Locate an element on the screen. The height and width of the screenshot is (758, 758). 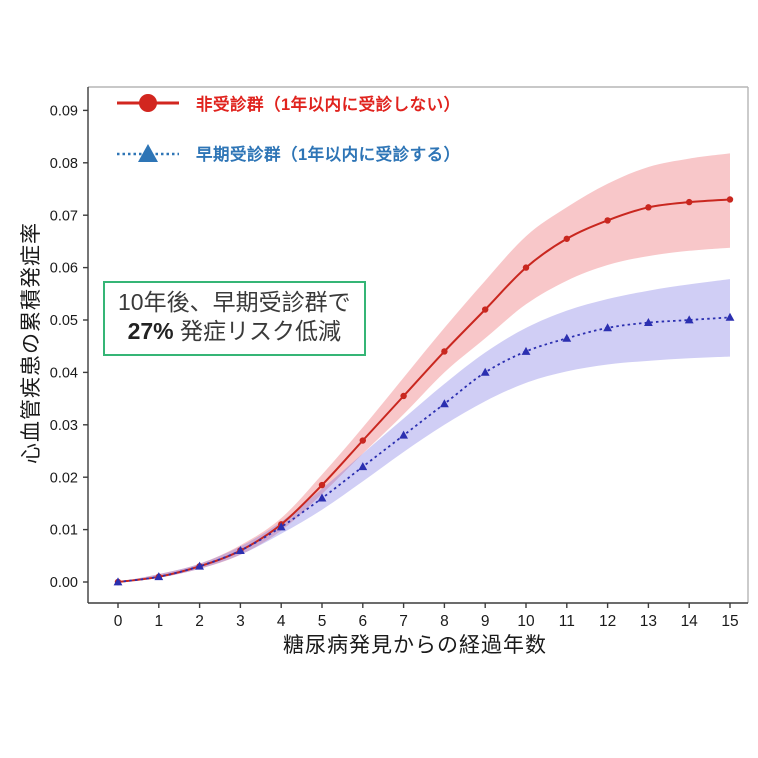
y-tick-label: 0.06 is located at coordinates (64, 269).